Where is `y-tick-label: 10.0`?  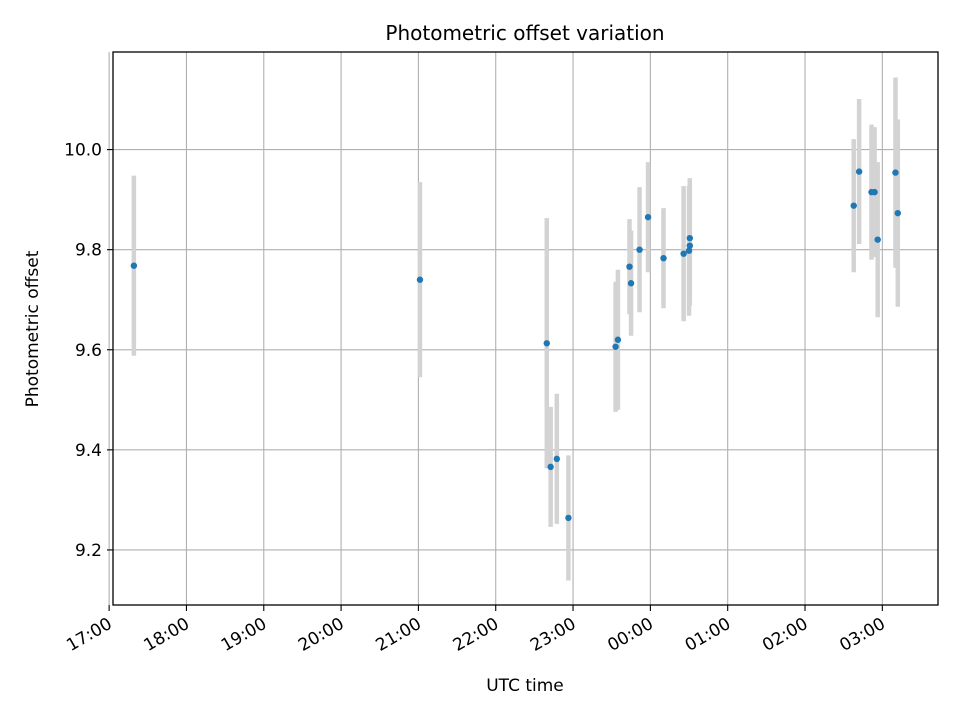 y-tick-label: 10.0 is located at coordinates (83, 151).